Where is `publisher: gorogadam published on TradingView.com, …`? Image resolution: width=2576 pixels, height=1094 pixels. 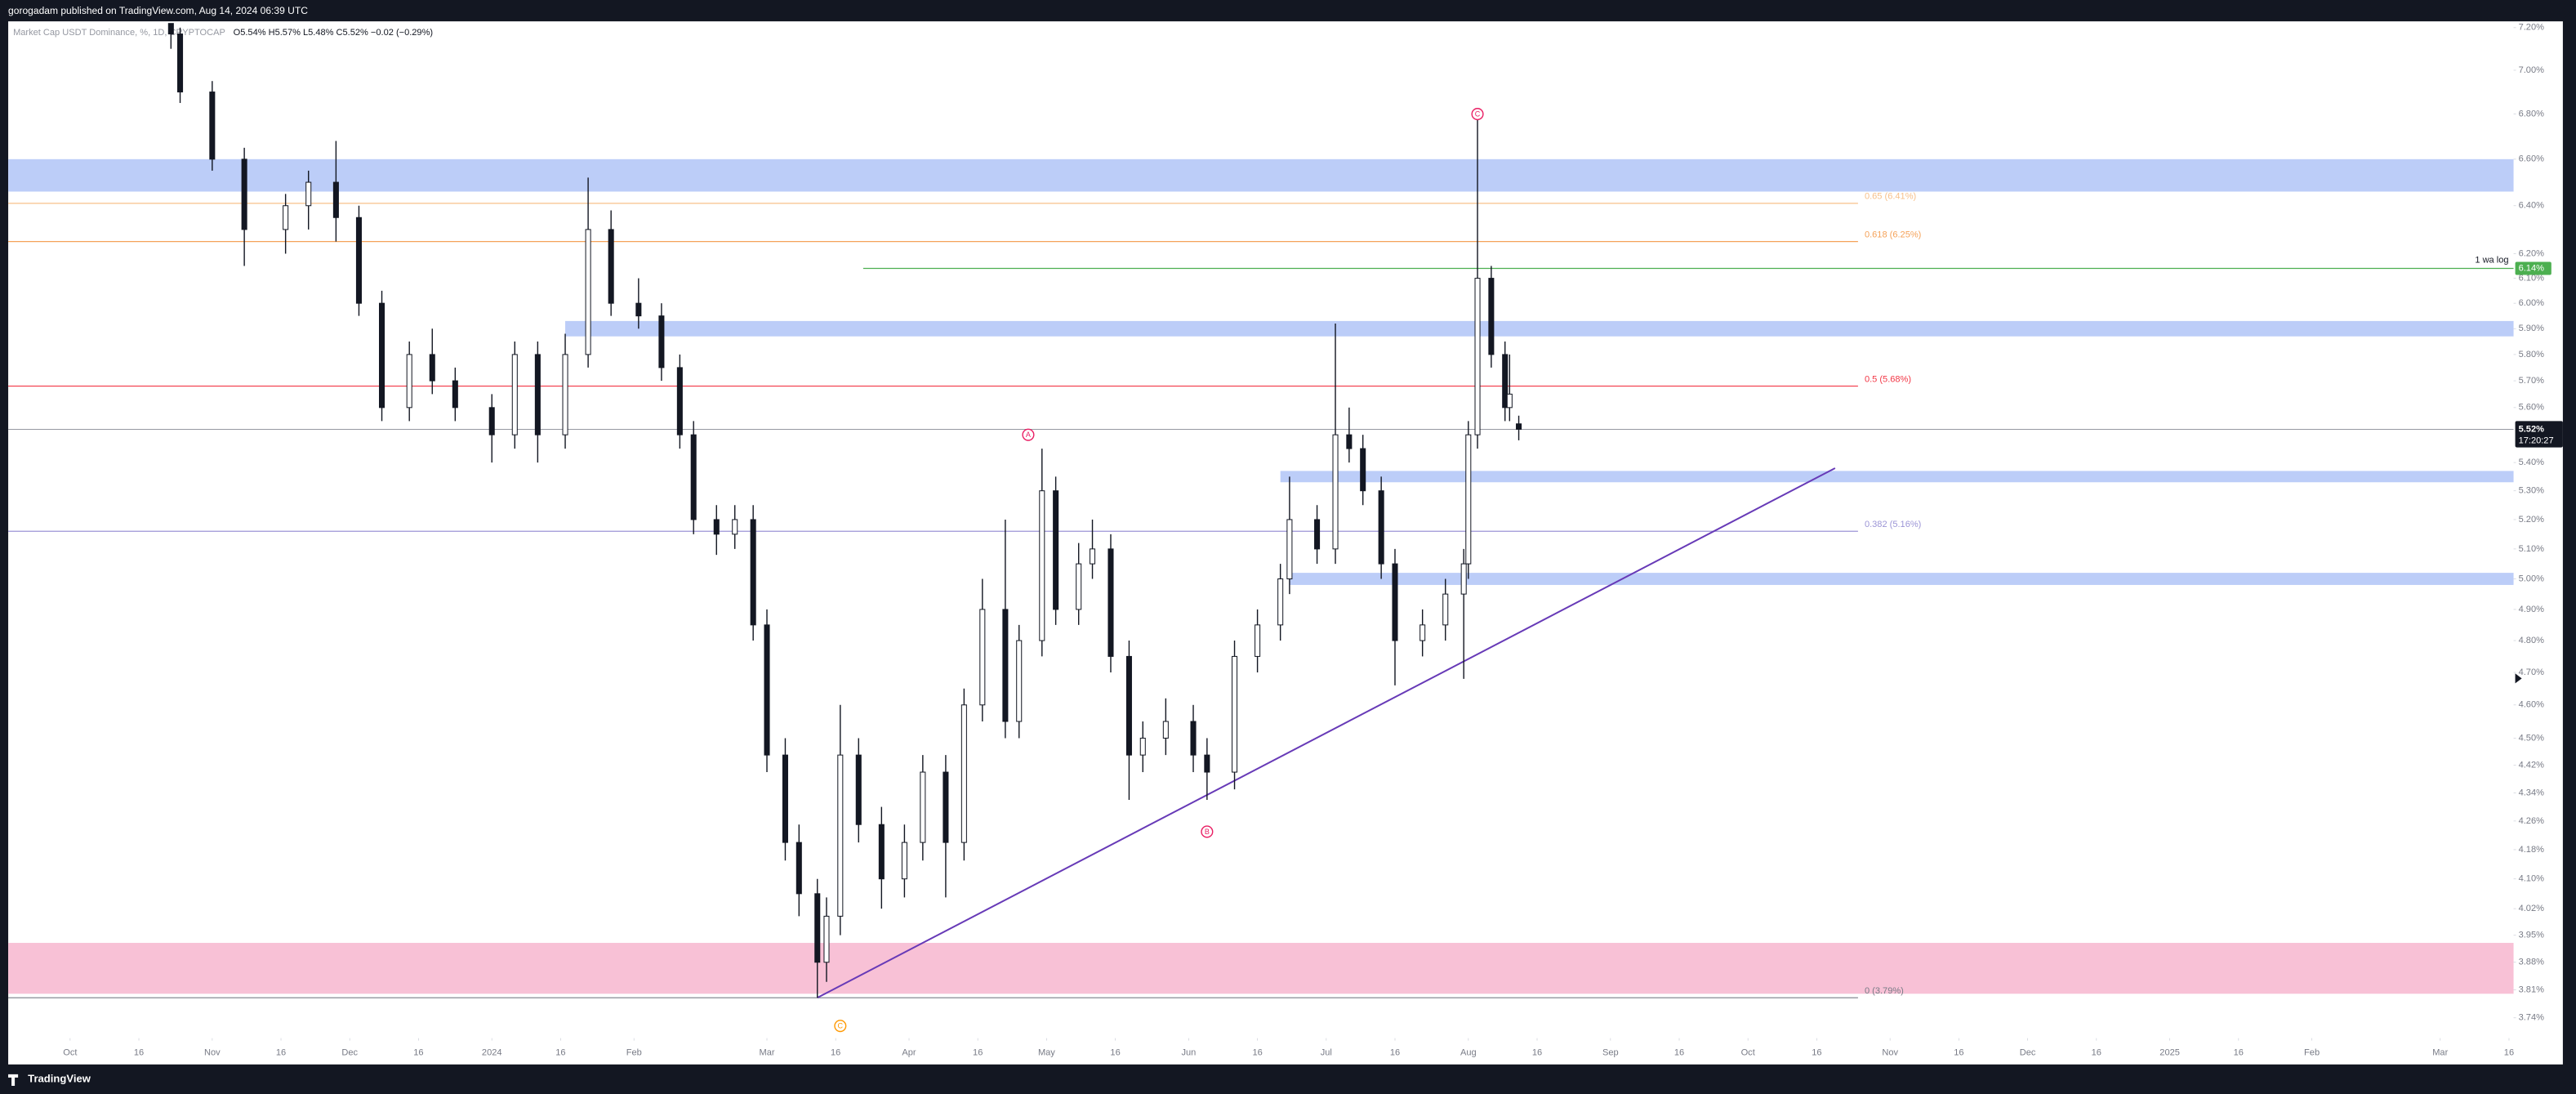 publisher: gorogadam published on TradingView.com, … is located at coordinates (158, 10).